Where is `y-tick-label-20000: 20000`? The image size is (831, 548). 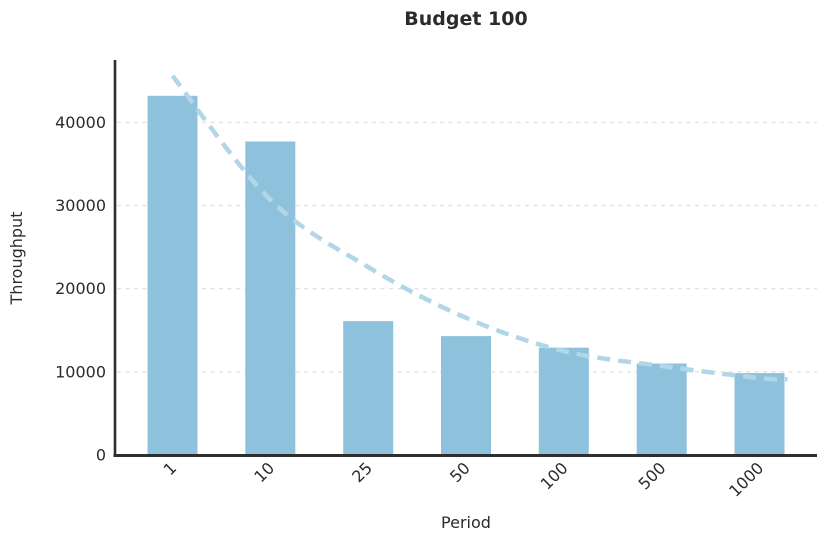
y-tick-label-20000: 20000 is located at coordinates (80, 288).